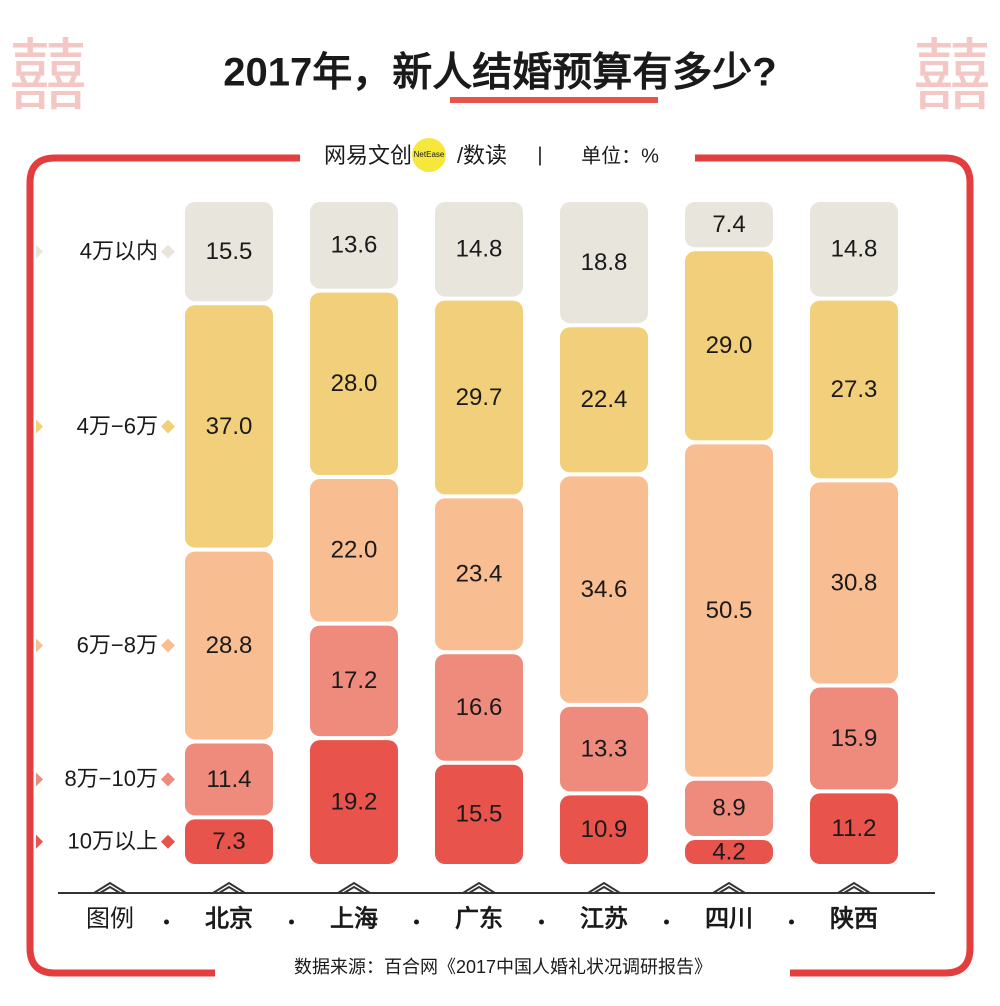 This screenshot has height=1006, width=1000. I want to click on value-label: 19.2, so click(354, 801).